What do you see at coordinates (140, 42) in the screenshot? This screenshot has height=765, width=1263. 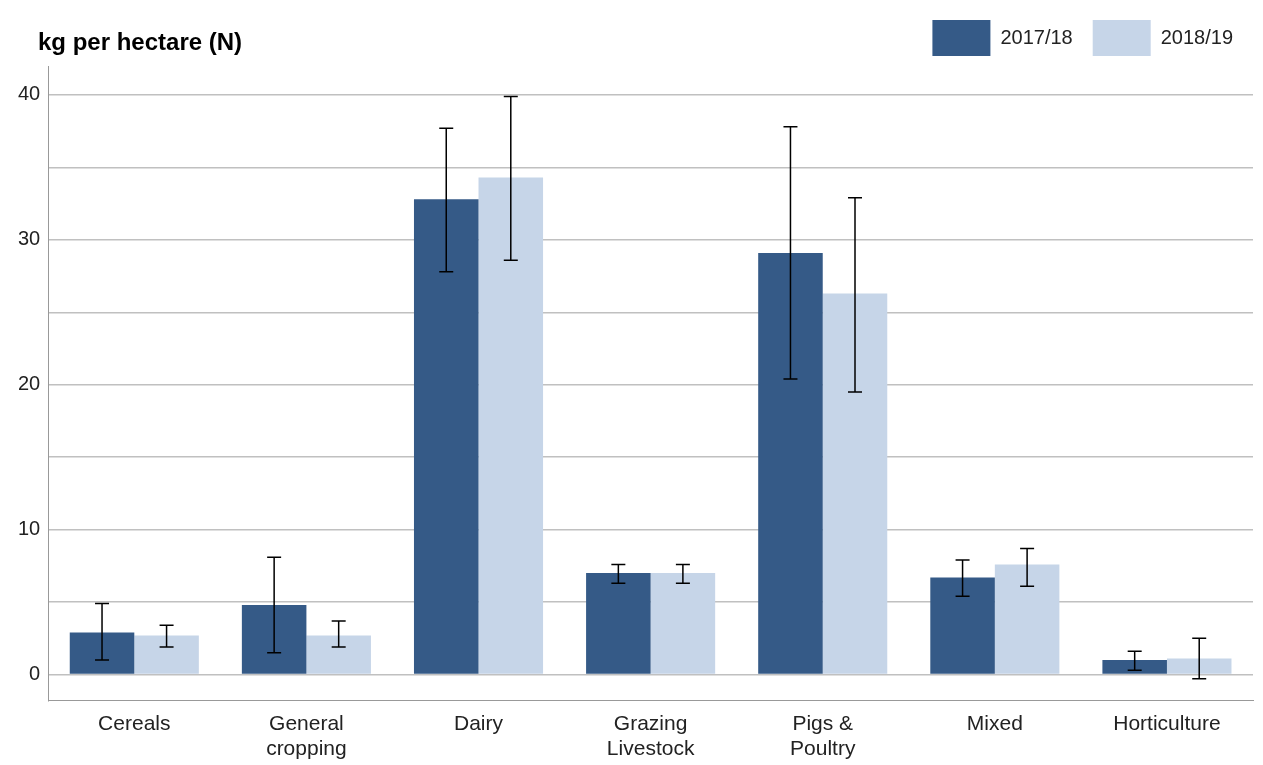 I see `chart-title: kg per hectare (N)` at bounding box center [140, 42].